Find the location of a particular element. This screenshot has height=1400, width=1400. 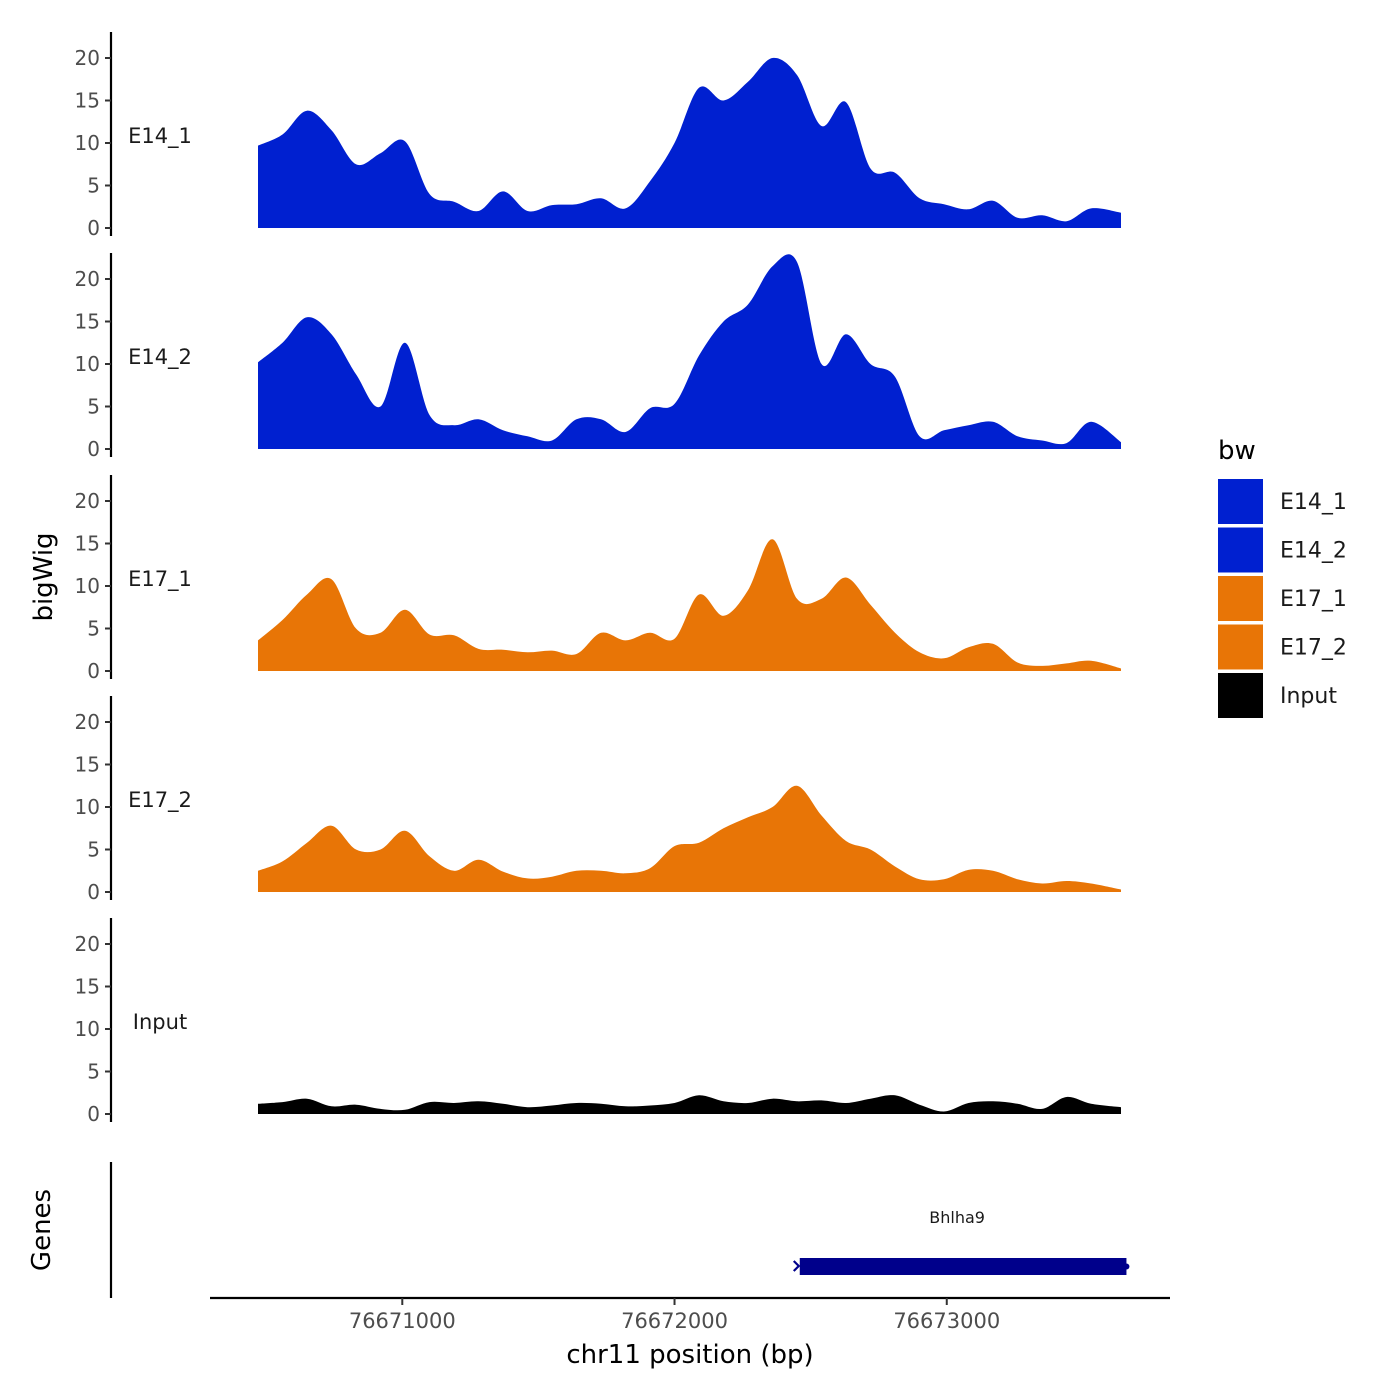

area-input is located at coordinates (689, 1104).